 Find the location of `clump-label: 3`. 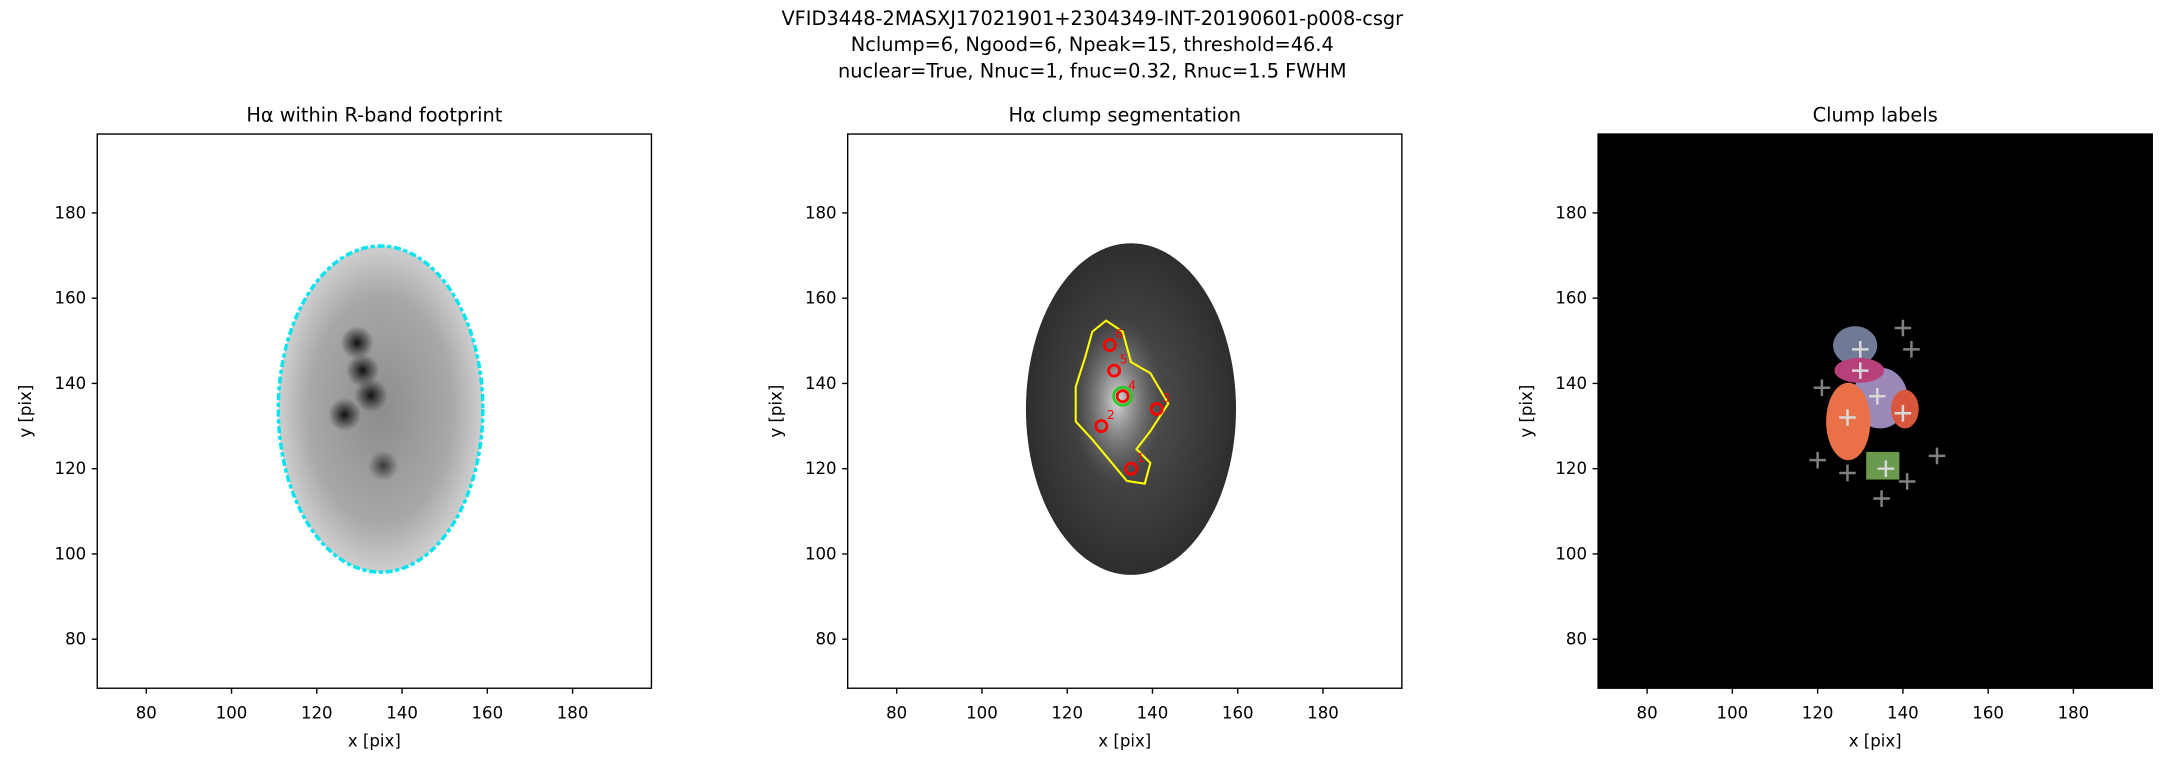

clump-label: 3 is located at coordinates (1166, 397).